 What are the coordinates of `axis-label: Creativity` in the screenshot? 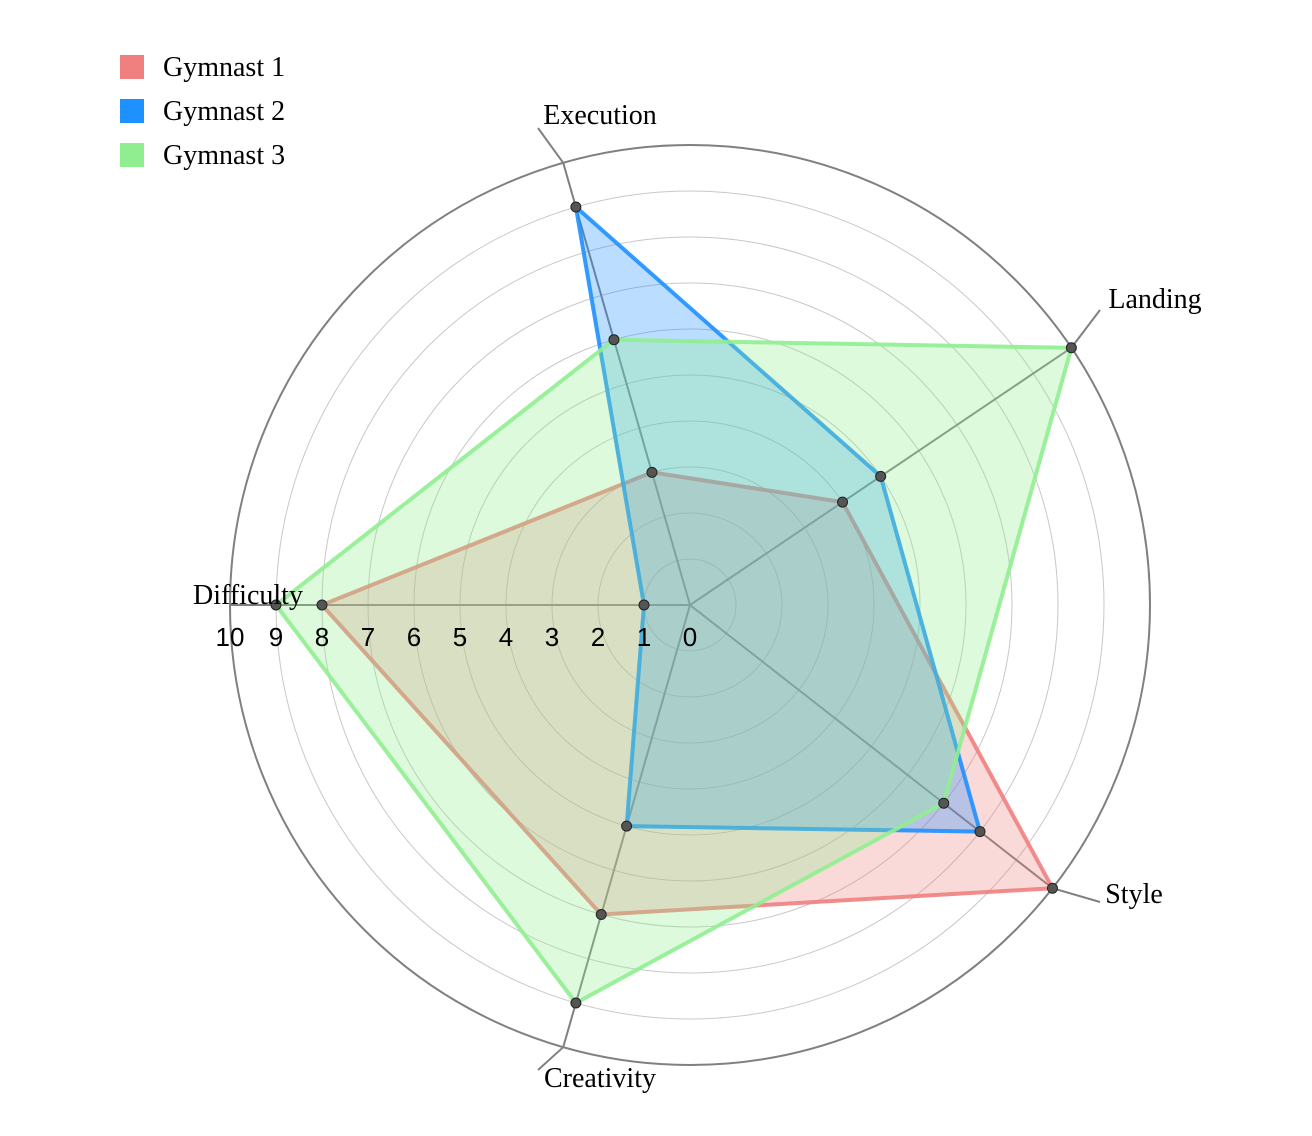 It's located at (600, 1078).